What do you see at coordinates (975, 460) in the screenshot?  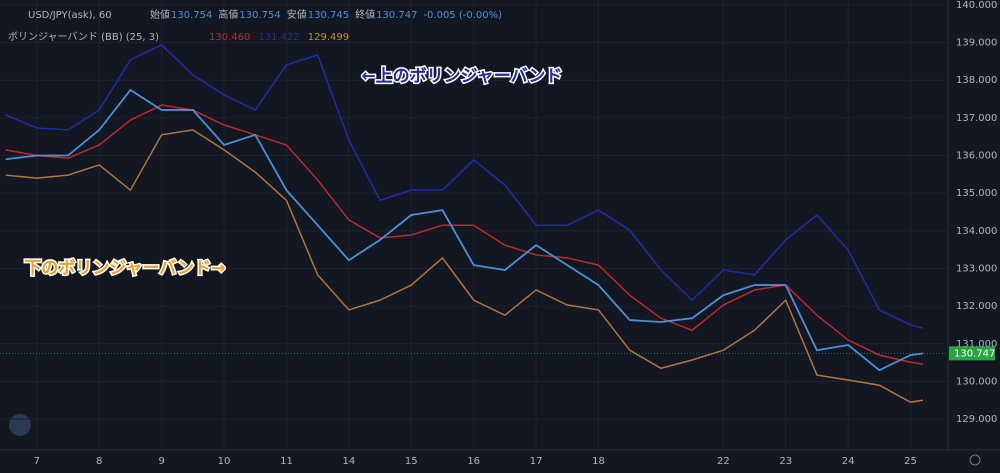 I see `settings-icon` at bounding box center [975, 460].